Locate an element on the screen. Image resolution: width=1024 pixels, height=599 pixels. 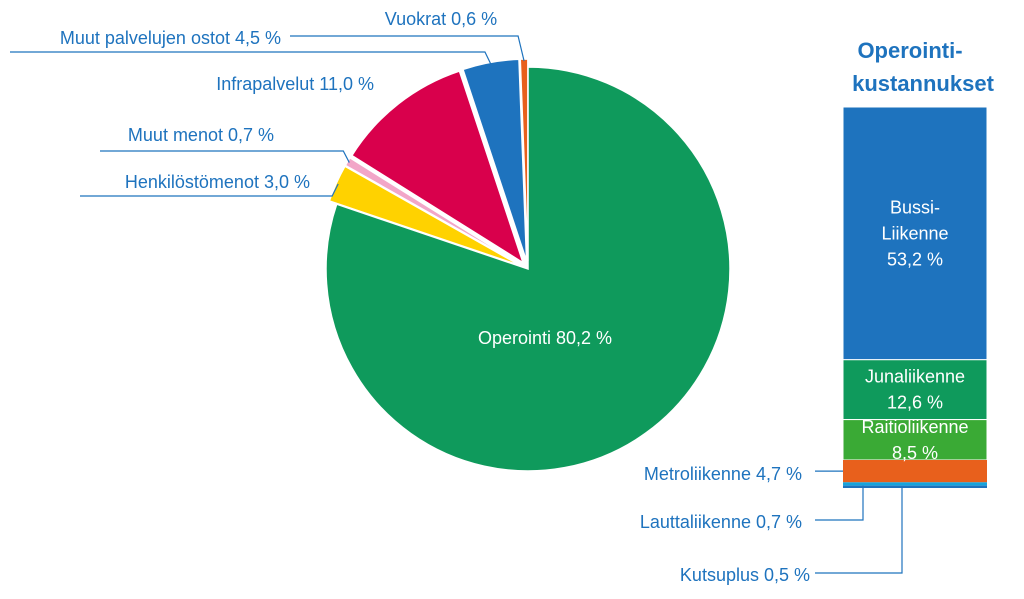
bar-leader-kutsuplus is located at coordinates (859, 531).